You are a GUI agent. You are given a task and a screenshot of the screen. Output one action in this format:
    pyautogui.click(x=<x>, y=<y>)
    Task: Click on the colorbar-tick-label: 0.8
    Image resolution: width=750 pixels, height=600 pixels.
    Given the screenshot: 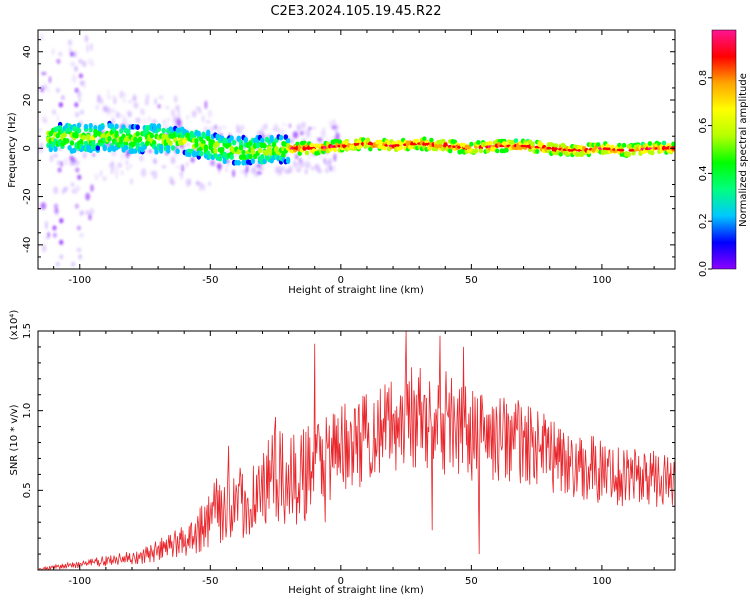 What is the action you would take?
    pyautogui.click(x=703, y=78)
    